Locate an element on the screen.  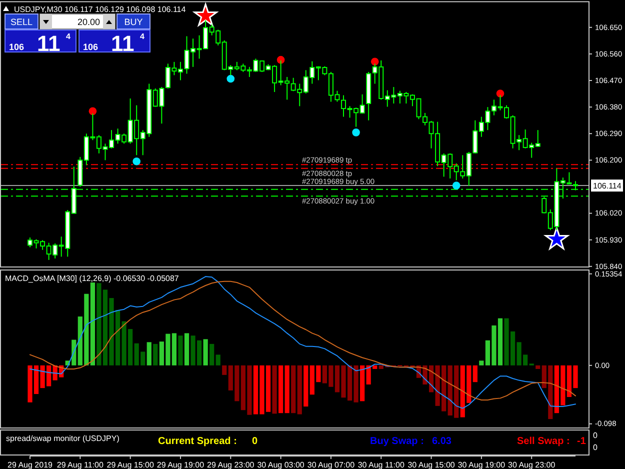
text: 106 is located at coordinates (16, 47).